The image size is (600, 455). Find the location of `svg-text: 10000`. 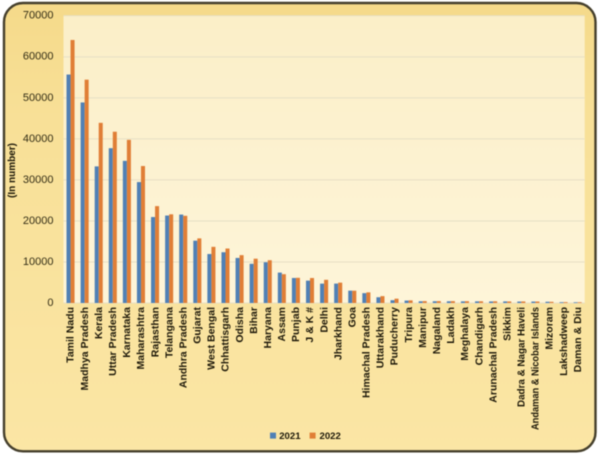

svg-text: 10000 is located at coordinates (38, 262).